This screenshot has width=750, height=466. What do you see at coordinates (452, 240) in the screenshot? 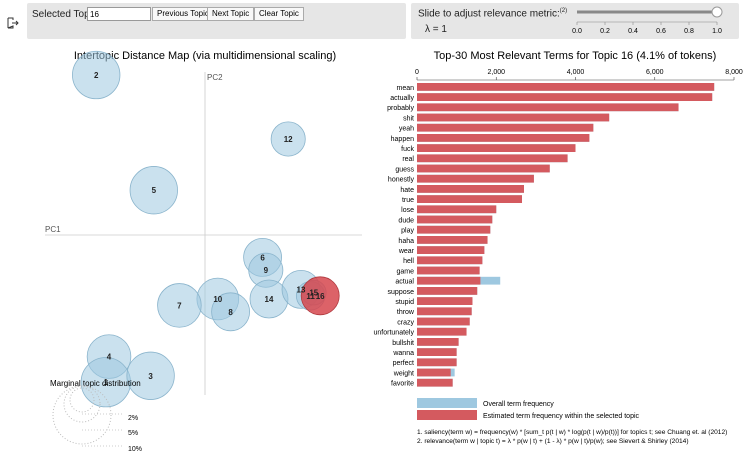
I see `bar-selected-haha` at bounding box center [452, 240].